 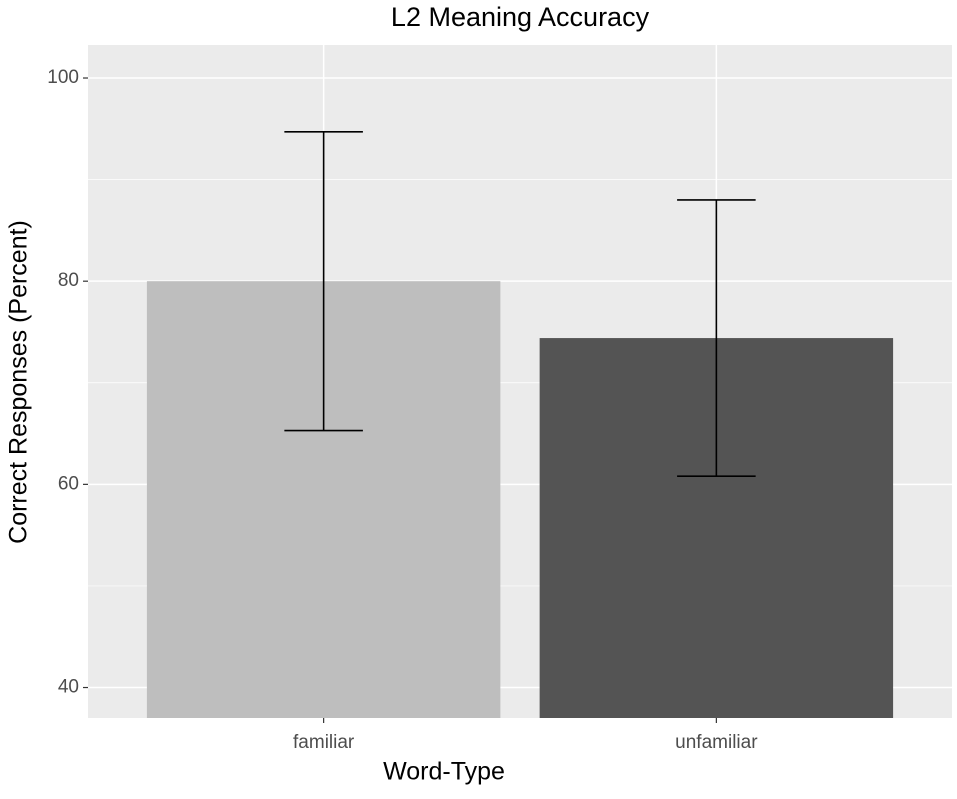 What do you see at coordinates (63, 77) in the screenshot?
I see `y-tick-label: 100` at bounding box center [63, 77].